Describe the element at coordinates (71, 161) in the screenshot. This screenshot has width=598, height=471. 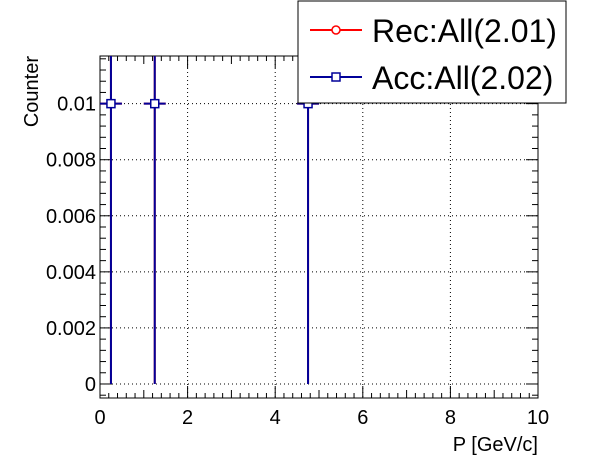
I see `y-tick-label: 0.008` at that location.